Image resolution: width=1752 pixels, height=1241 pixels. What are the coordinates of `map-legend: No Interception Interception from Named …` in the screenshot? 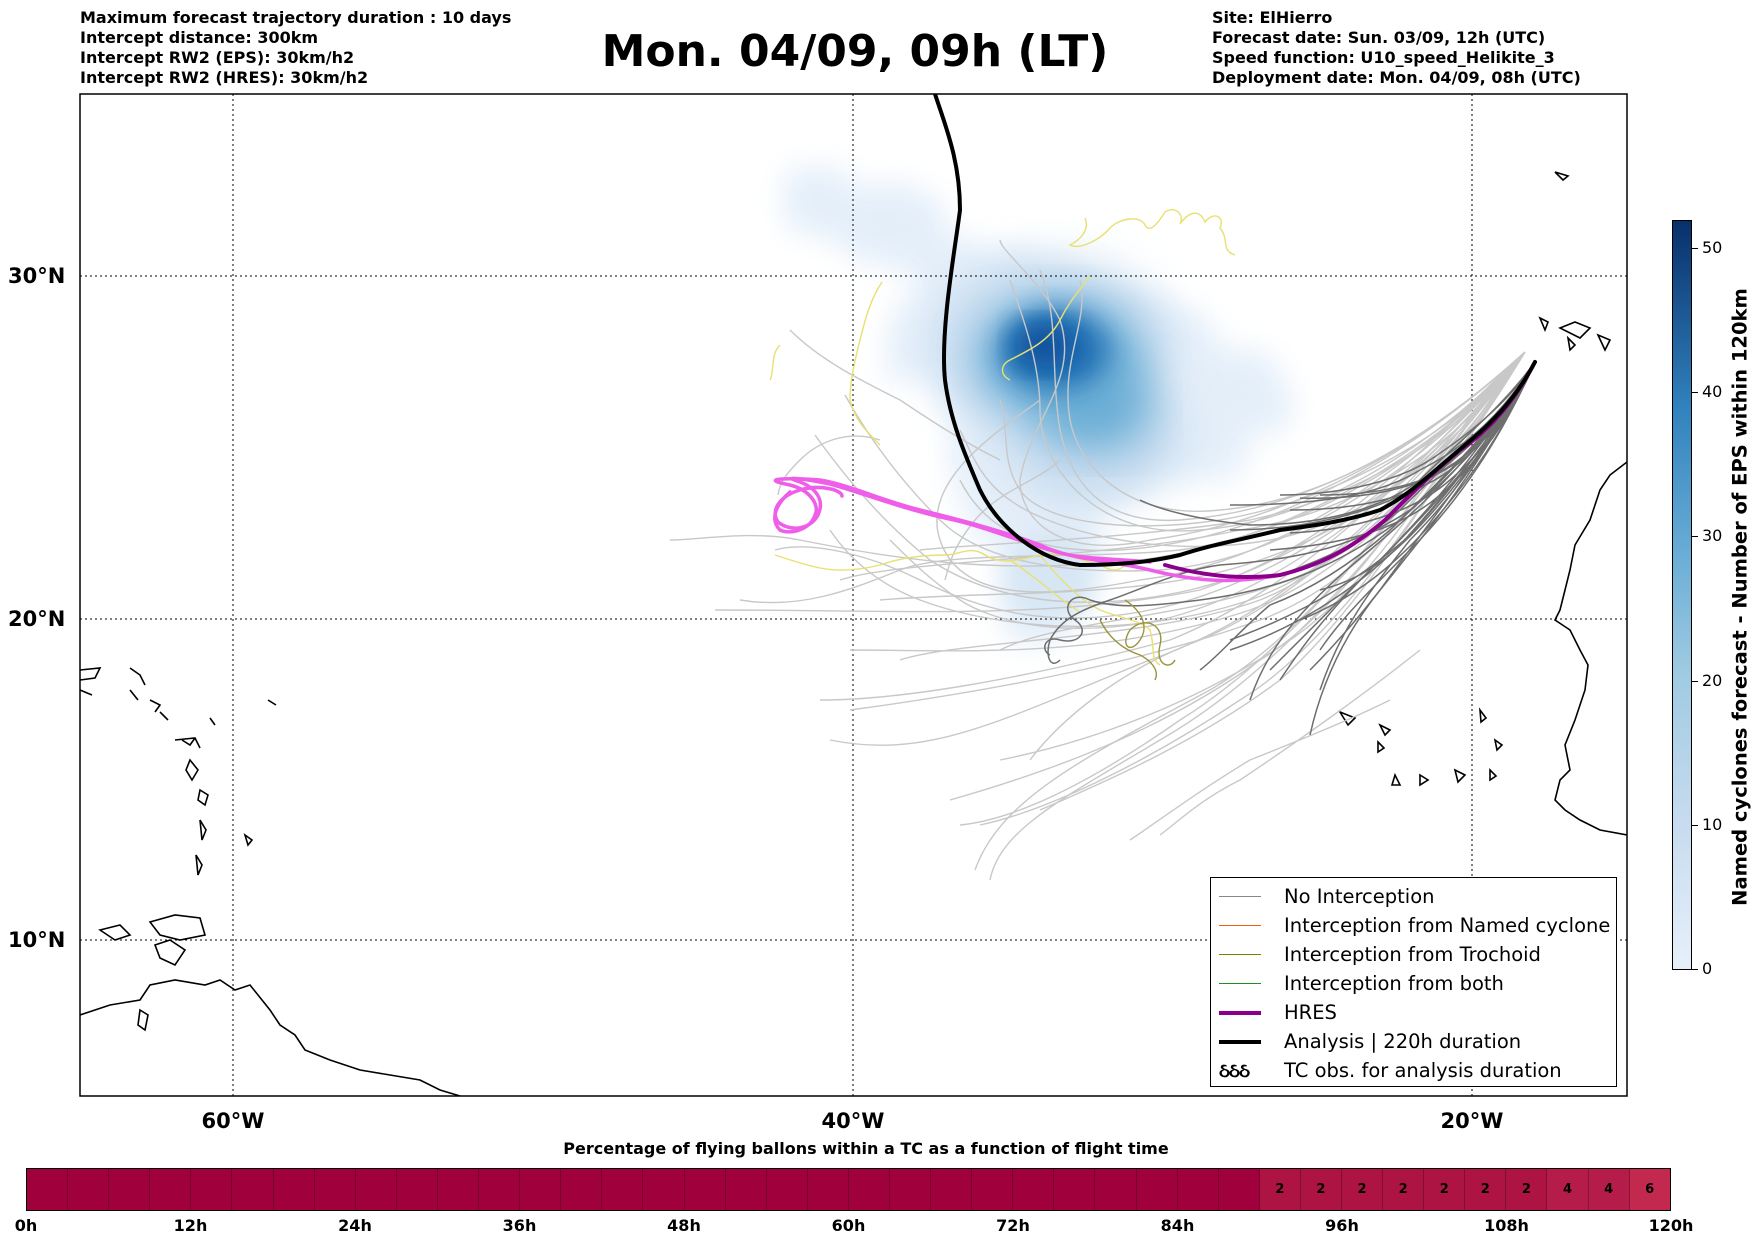 It's located at (1413, 982).